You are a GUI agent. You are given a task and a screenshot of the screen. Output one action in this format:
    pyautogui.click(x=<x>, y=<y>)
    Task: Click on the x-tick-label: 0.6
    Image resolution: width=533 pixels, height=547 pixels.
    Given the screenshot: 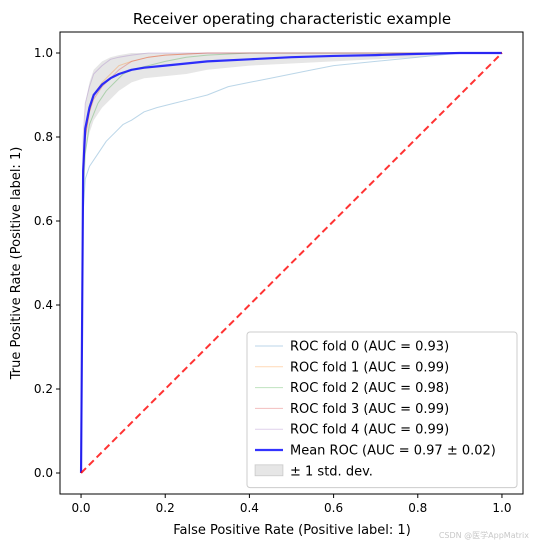 What is the action you would take?
    pyautogui.click(x=333, y=508)
    